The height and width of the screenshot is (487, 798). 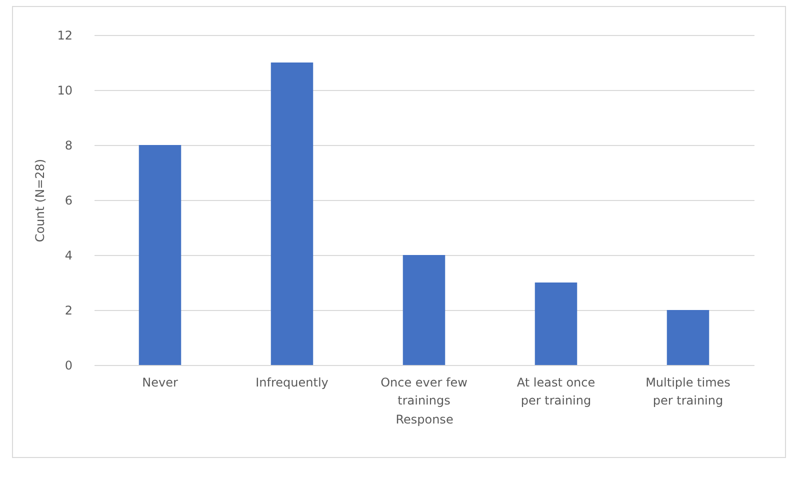 I want to click on y-tick-label: 8, so click(x=68, y=145).